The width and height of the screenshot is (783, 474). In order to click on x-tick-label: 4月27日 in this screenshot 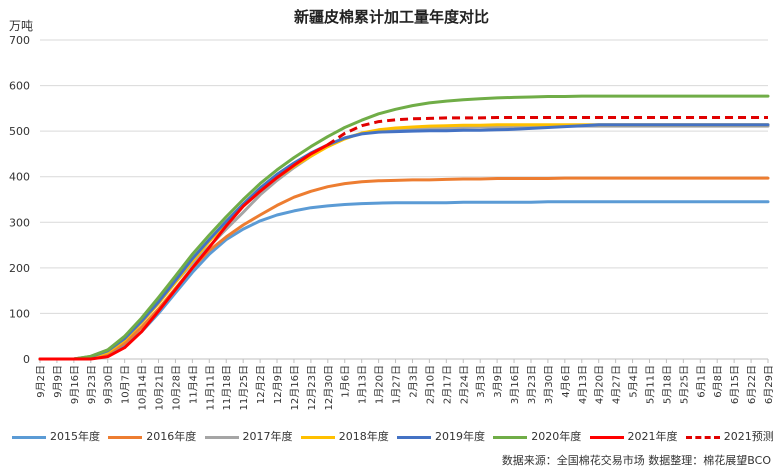, I will do `click(617, 384)`.